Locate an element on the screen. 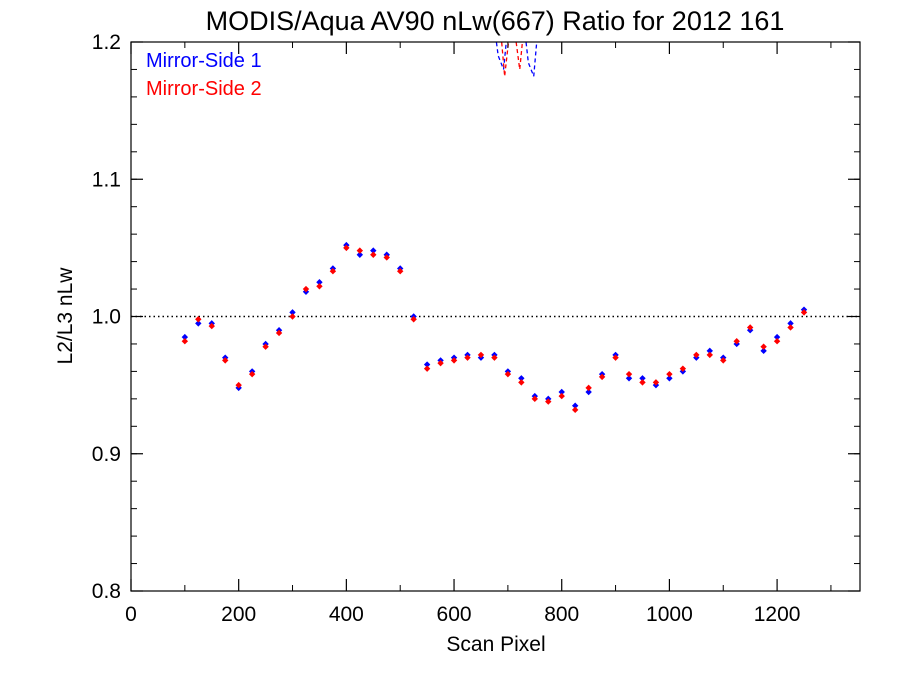  y-tick-label: 1.2 is located at coordinates (106, 42).